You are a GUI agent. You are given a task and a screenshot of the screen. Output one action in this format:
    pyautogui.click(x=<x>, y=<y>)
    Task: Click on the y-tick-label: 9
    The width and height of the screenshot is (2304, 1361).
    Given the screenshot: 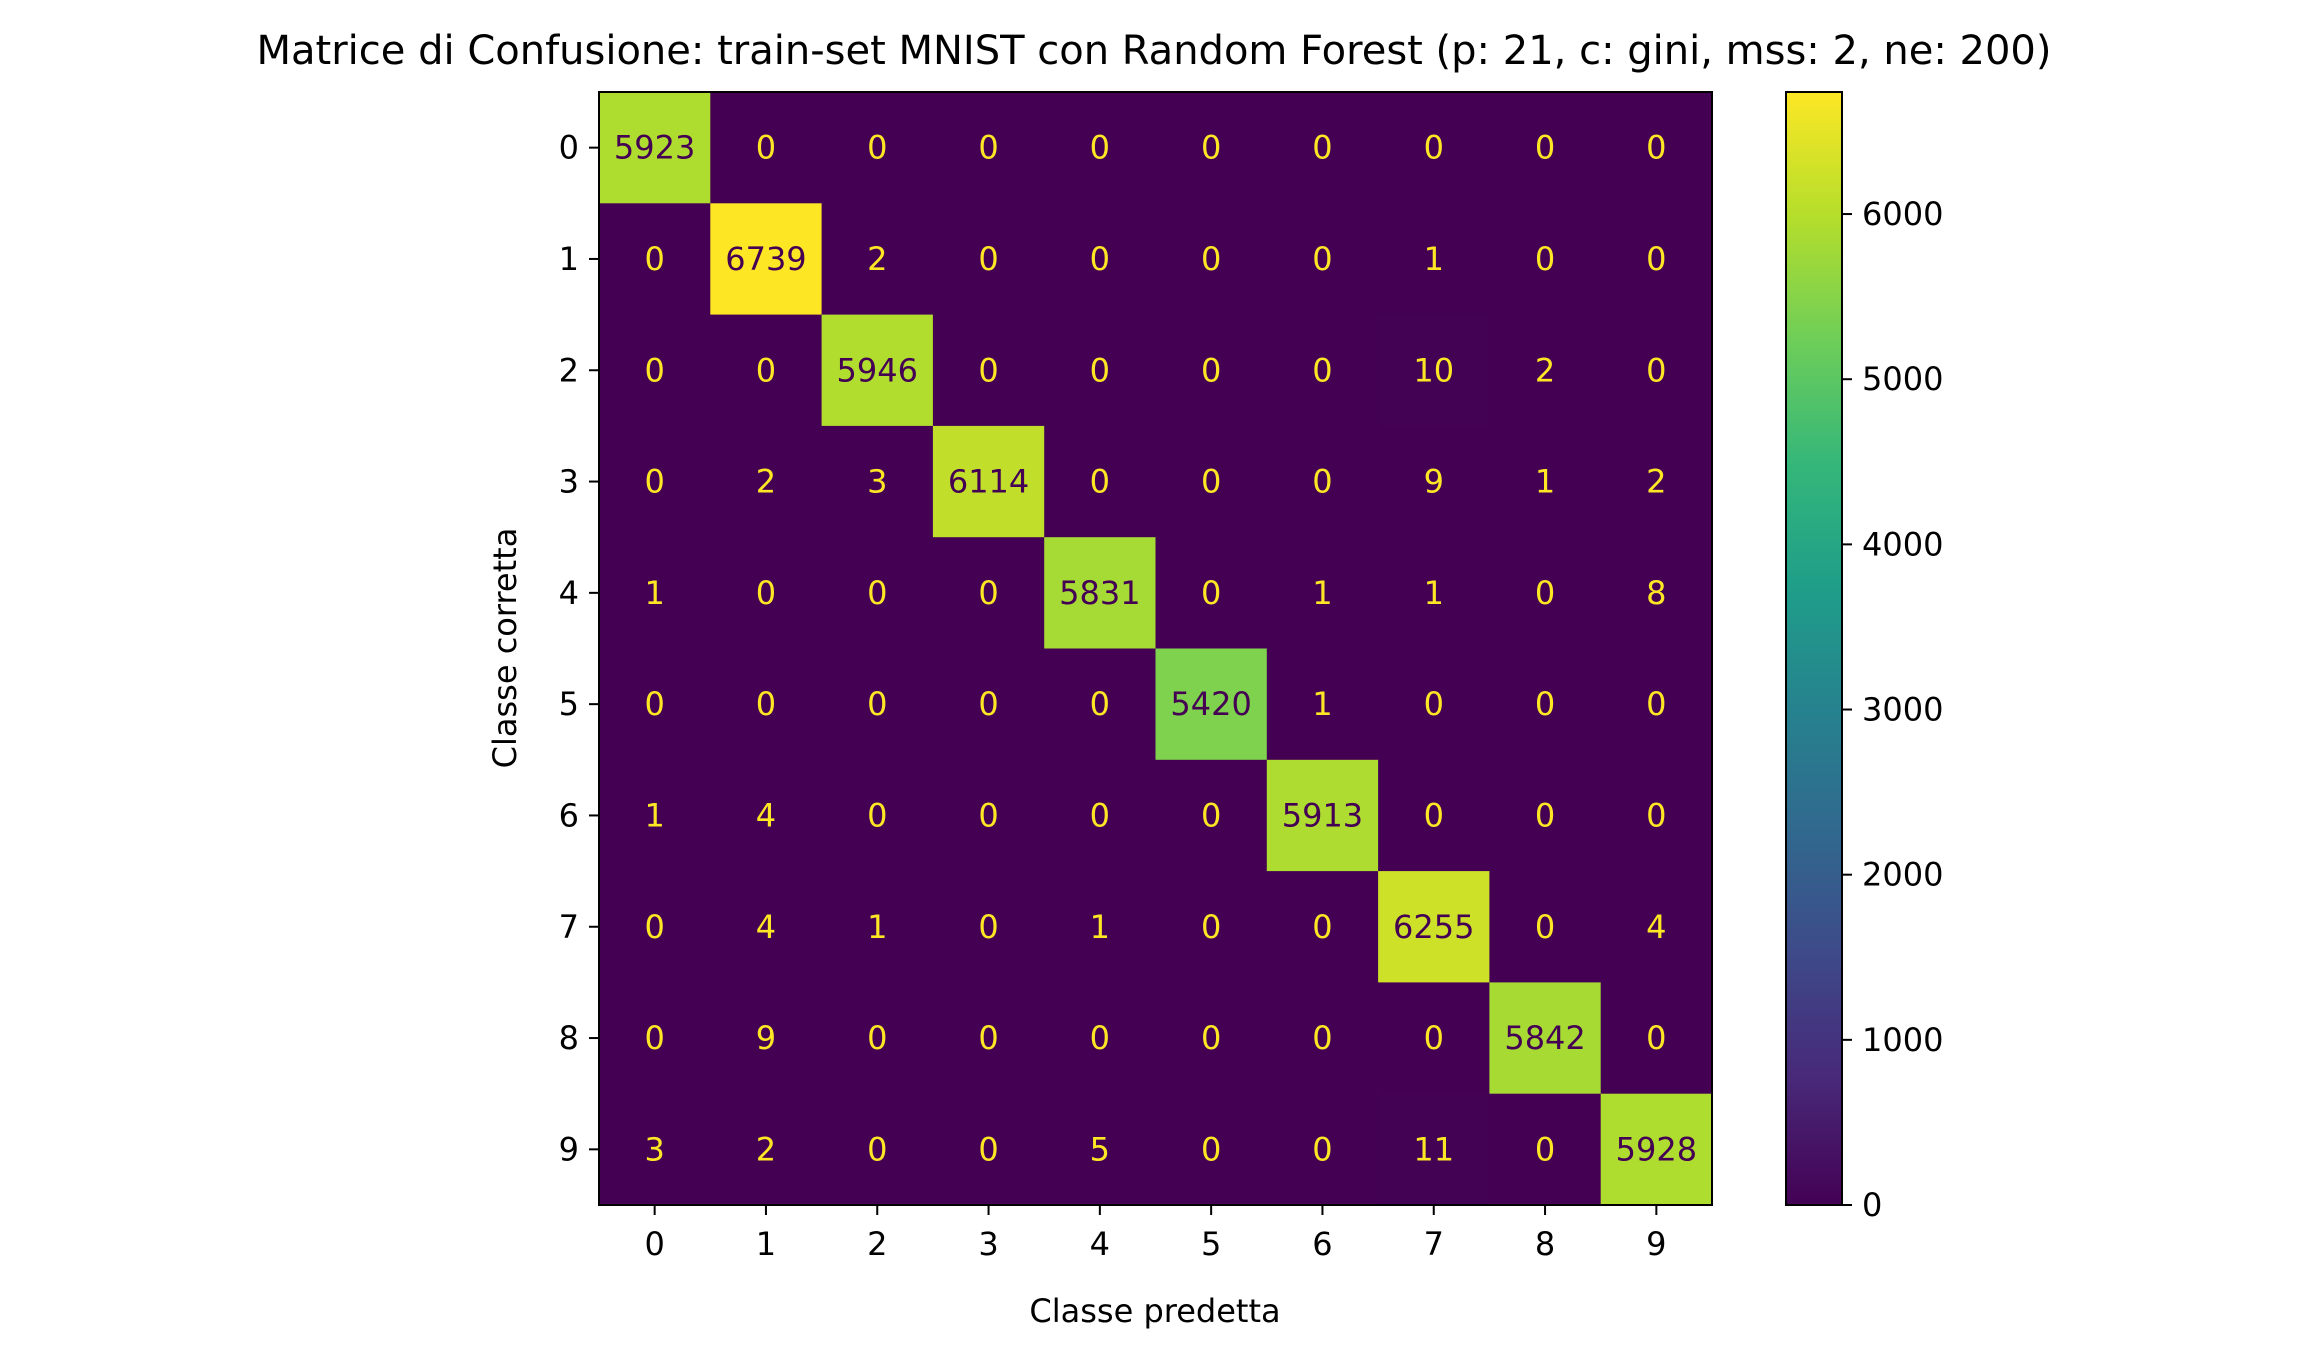 What is the action you would take?
    pyautogui.click(x=569, y=1149)
    